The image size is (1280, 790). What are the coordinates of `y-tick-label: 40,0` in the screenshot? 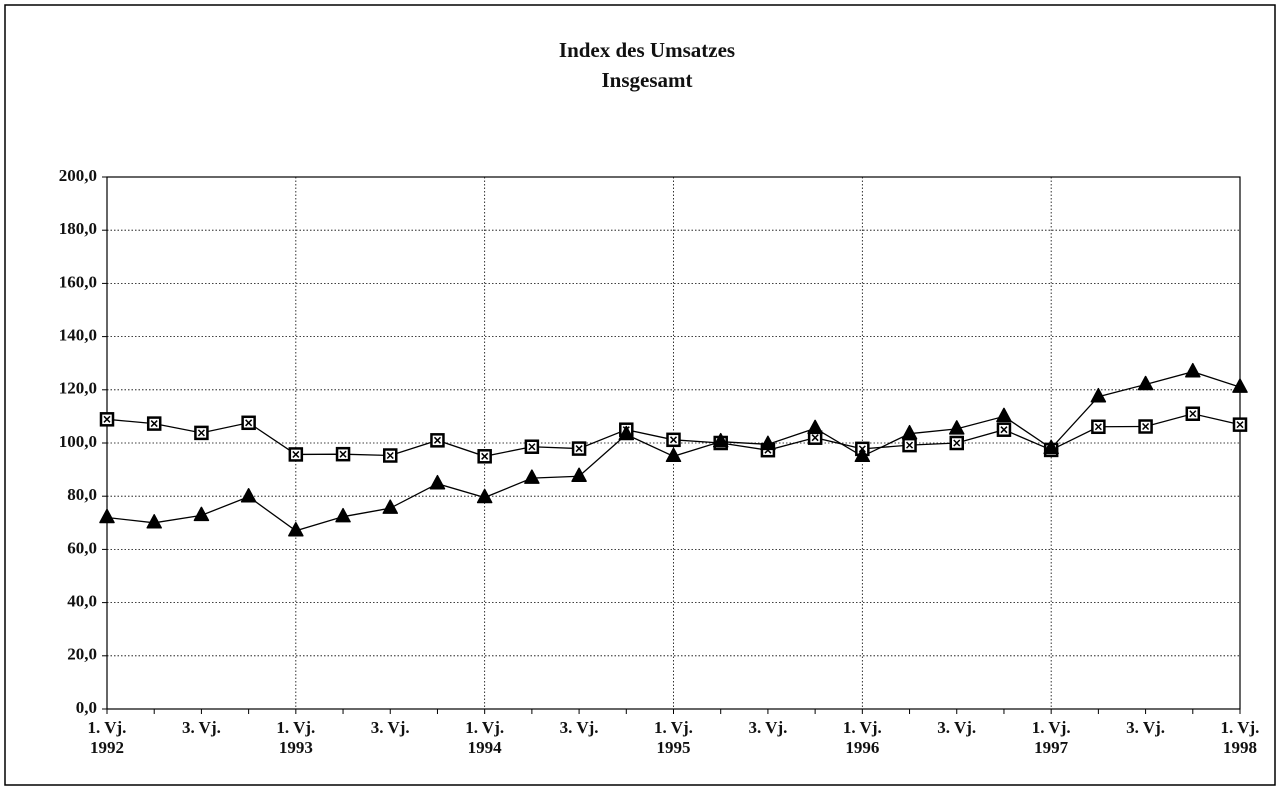 It's located at (82, 601).